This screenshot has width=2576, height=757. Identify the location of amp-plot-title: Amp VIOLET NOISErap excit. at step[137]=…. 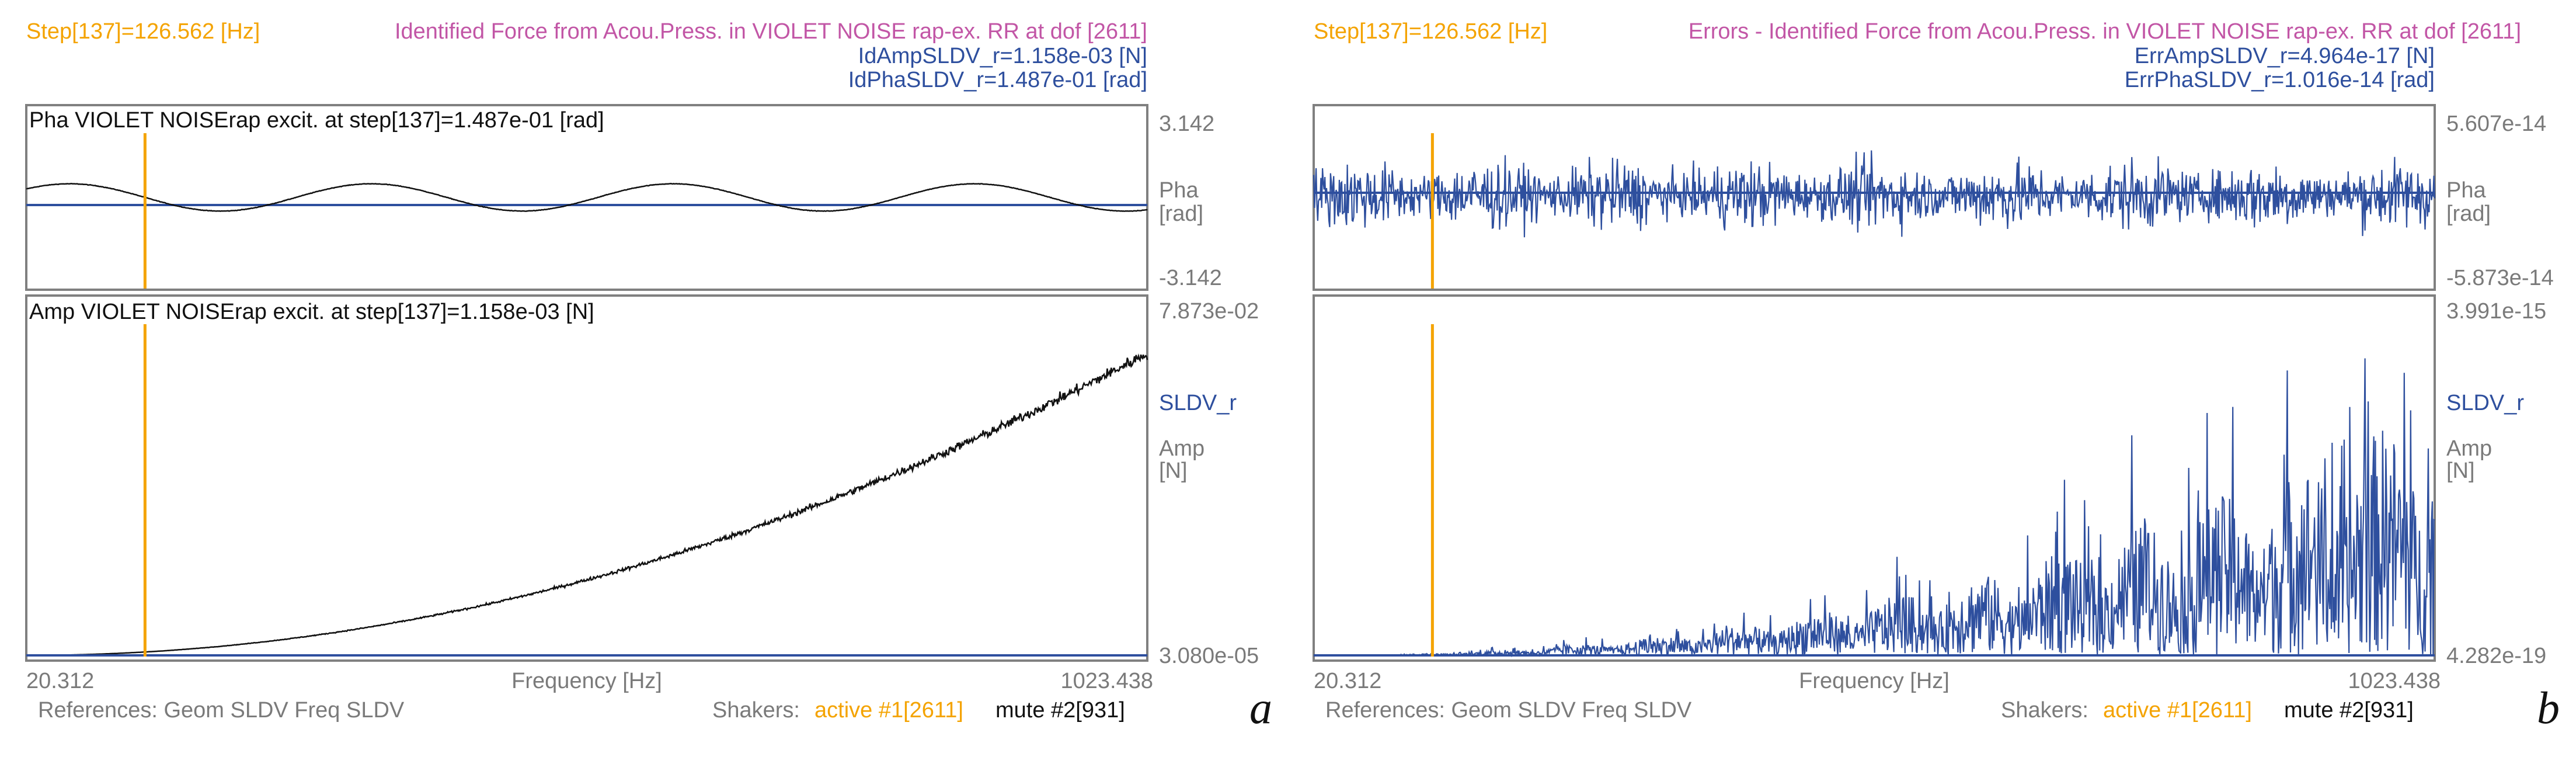
(311, 312).